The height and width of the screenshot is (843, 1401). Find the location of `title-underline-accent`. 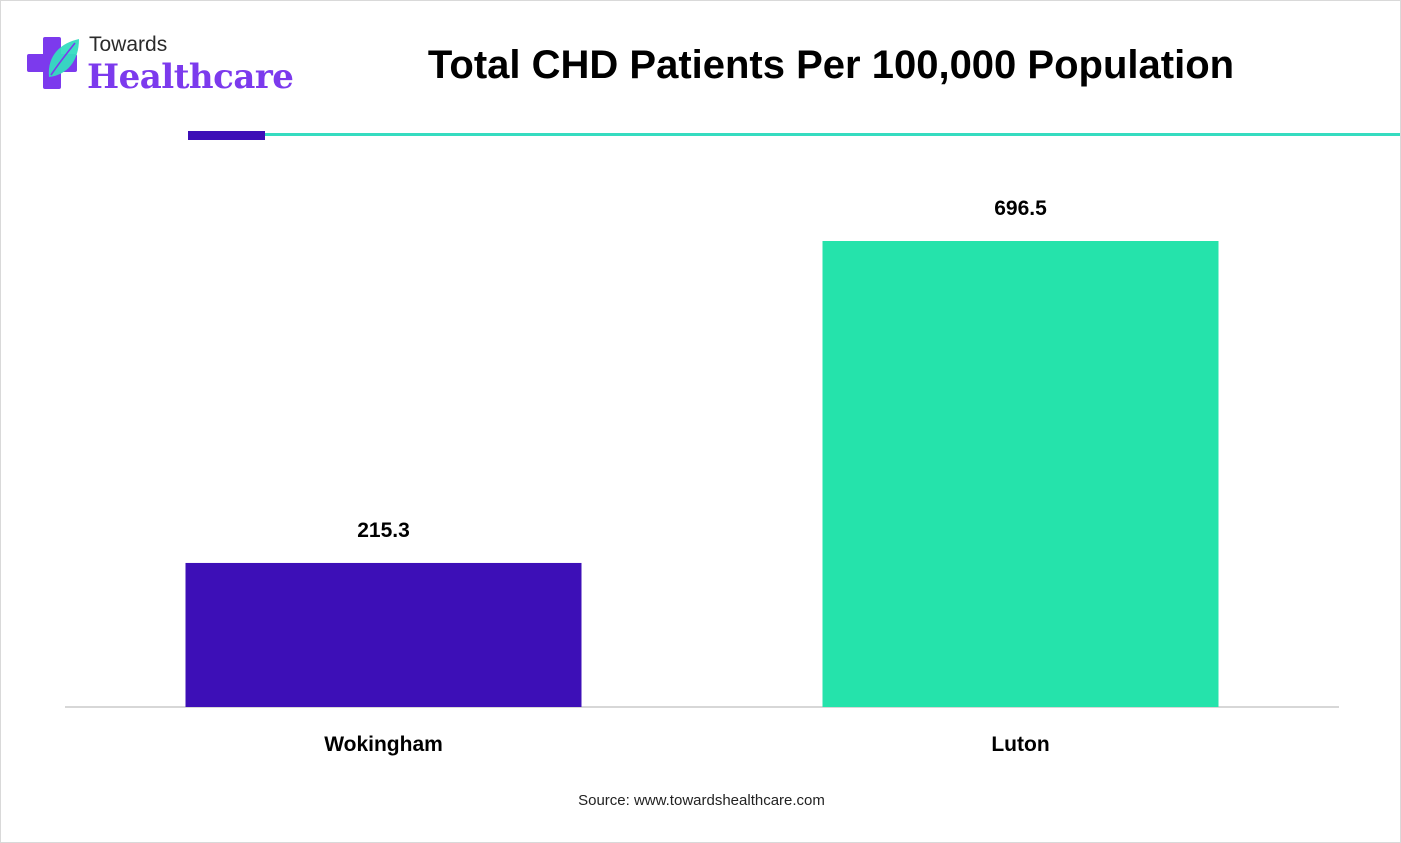

title-underline-accent is located at coordinates (226, 135).